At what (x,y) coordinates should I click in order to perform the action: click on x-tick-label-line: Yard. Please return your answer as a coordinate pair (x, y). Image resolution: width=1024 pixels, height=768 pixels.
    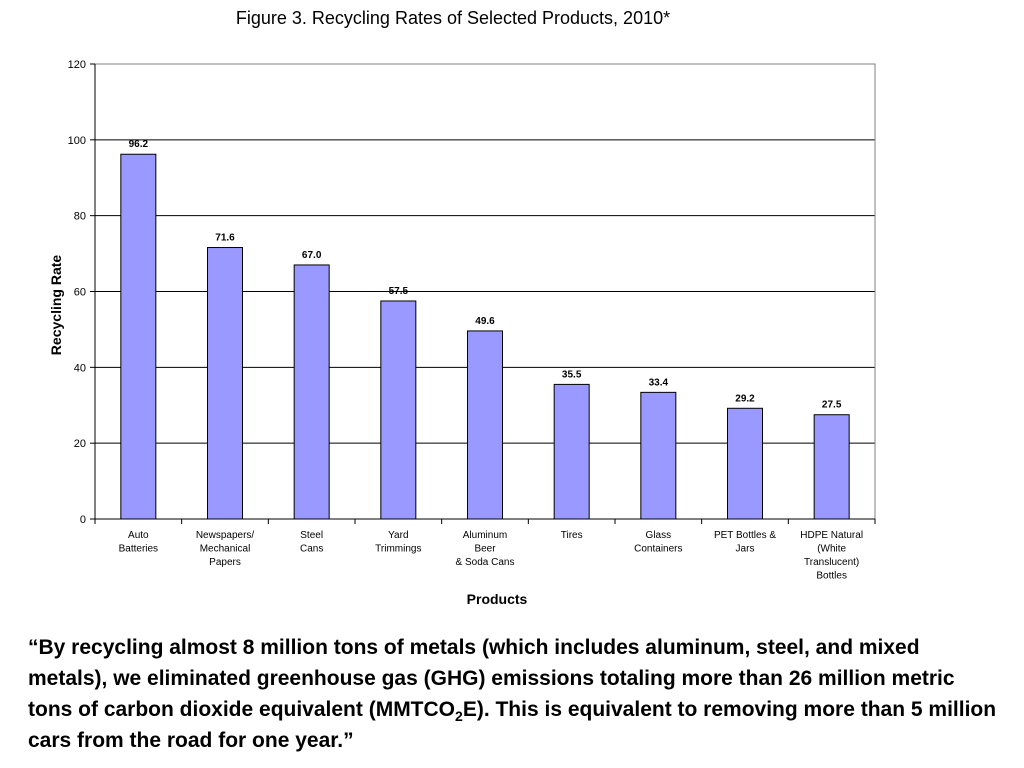
    Looking at the image, I should click on (398, 535).